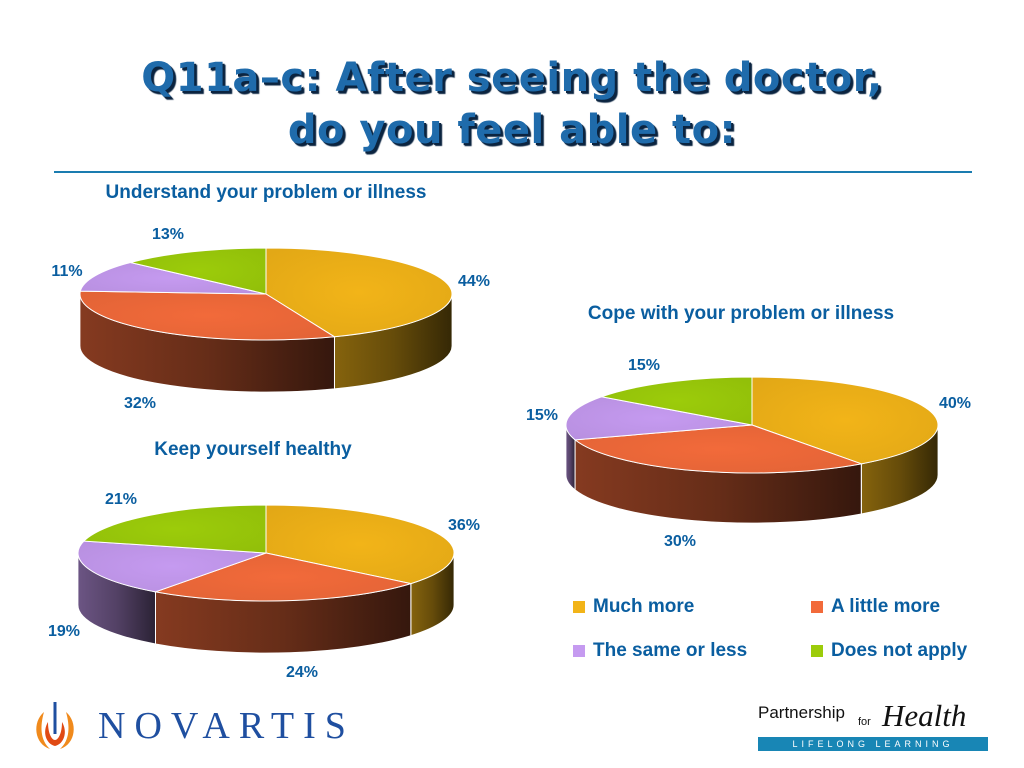 This screenshot has height=768, width=1024. What do you see at coordinates (817, 651) in the screenshot?
I see `legend-swatch-does-not-apply` at bounding box center [817, 651].